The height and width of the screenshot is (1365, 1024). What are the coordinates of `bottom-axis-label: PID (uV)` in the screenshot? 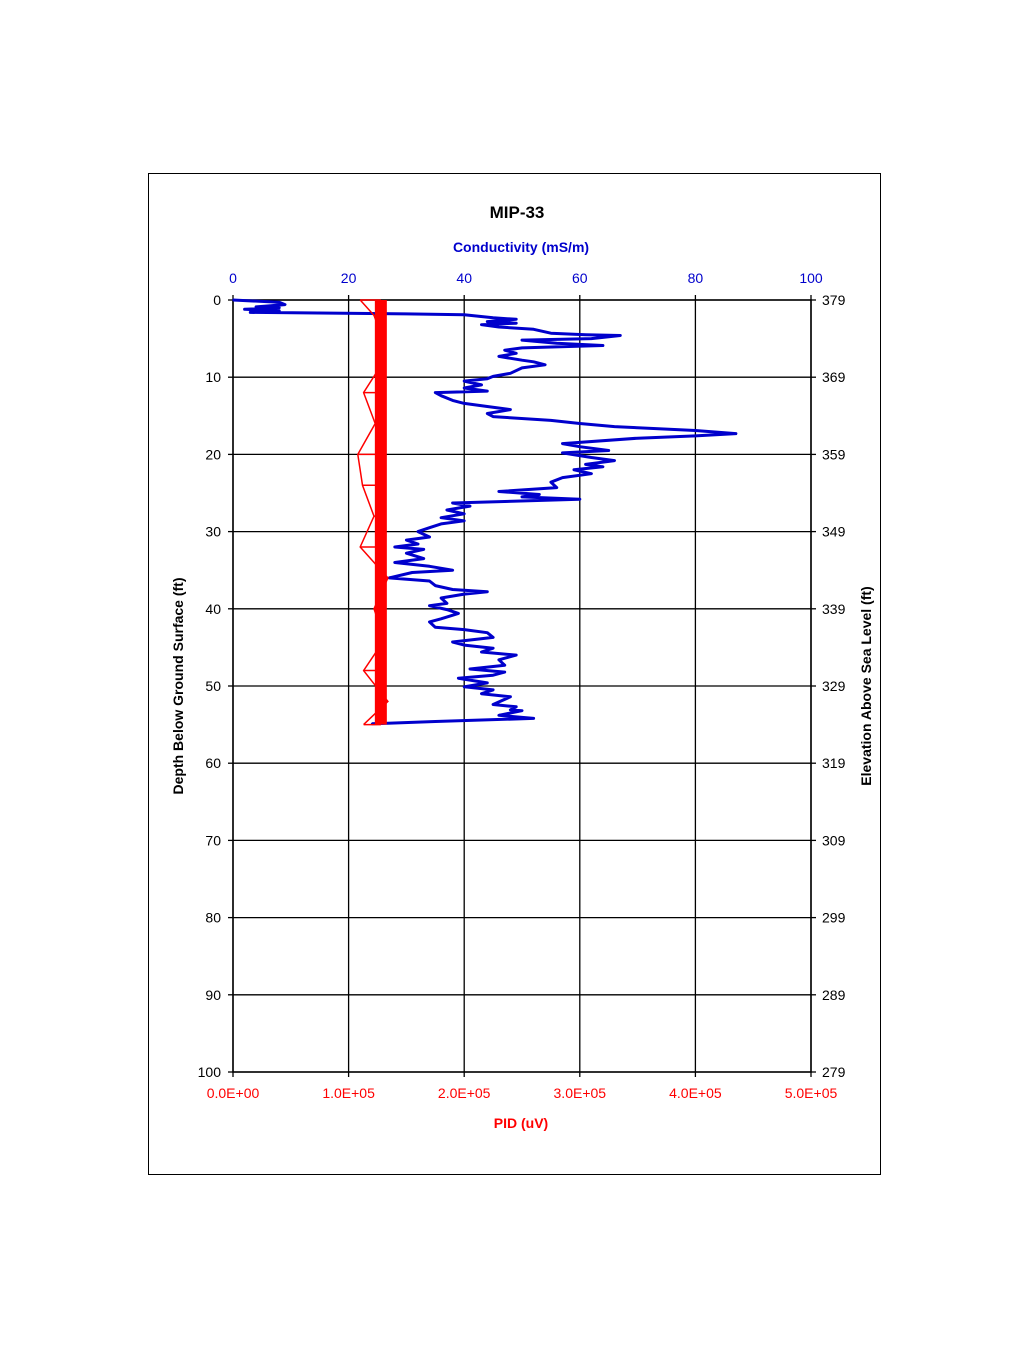 It's located at (521, 1123).